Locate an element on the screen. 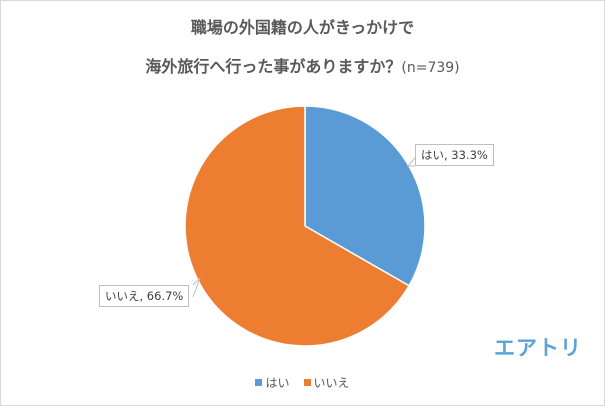  brand-logo: エアトリ is located at coordinates (538, 348).